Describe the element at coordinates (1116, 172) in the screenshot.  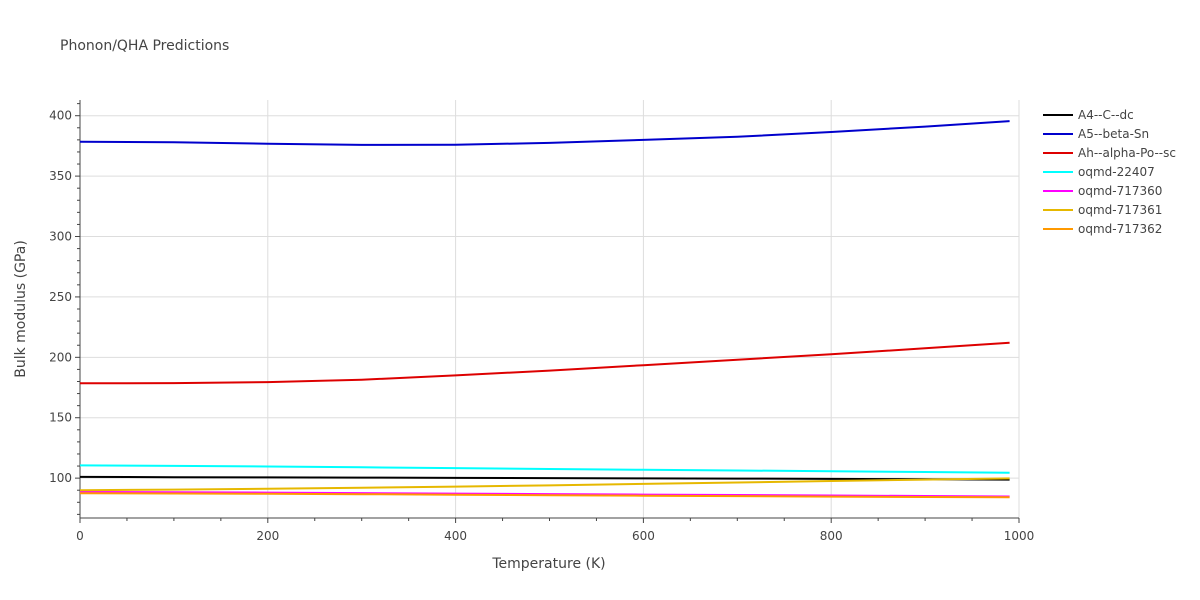
I see `legend-label: oqmd-22407` at that location.